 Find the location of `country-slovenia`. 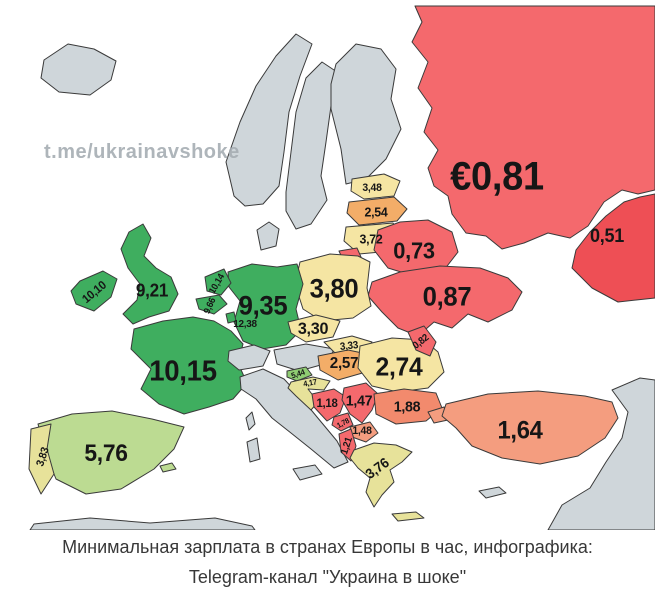

country-slovenia is located at coordinates (299, 374).